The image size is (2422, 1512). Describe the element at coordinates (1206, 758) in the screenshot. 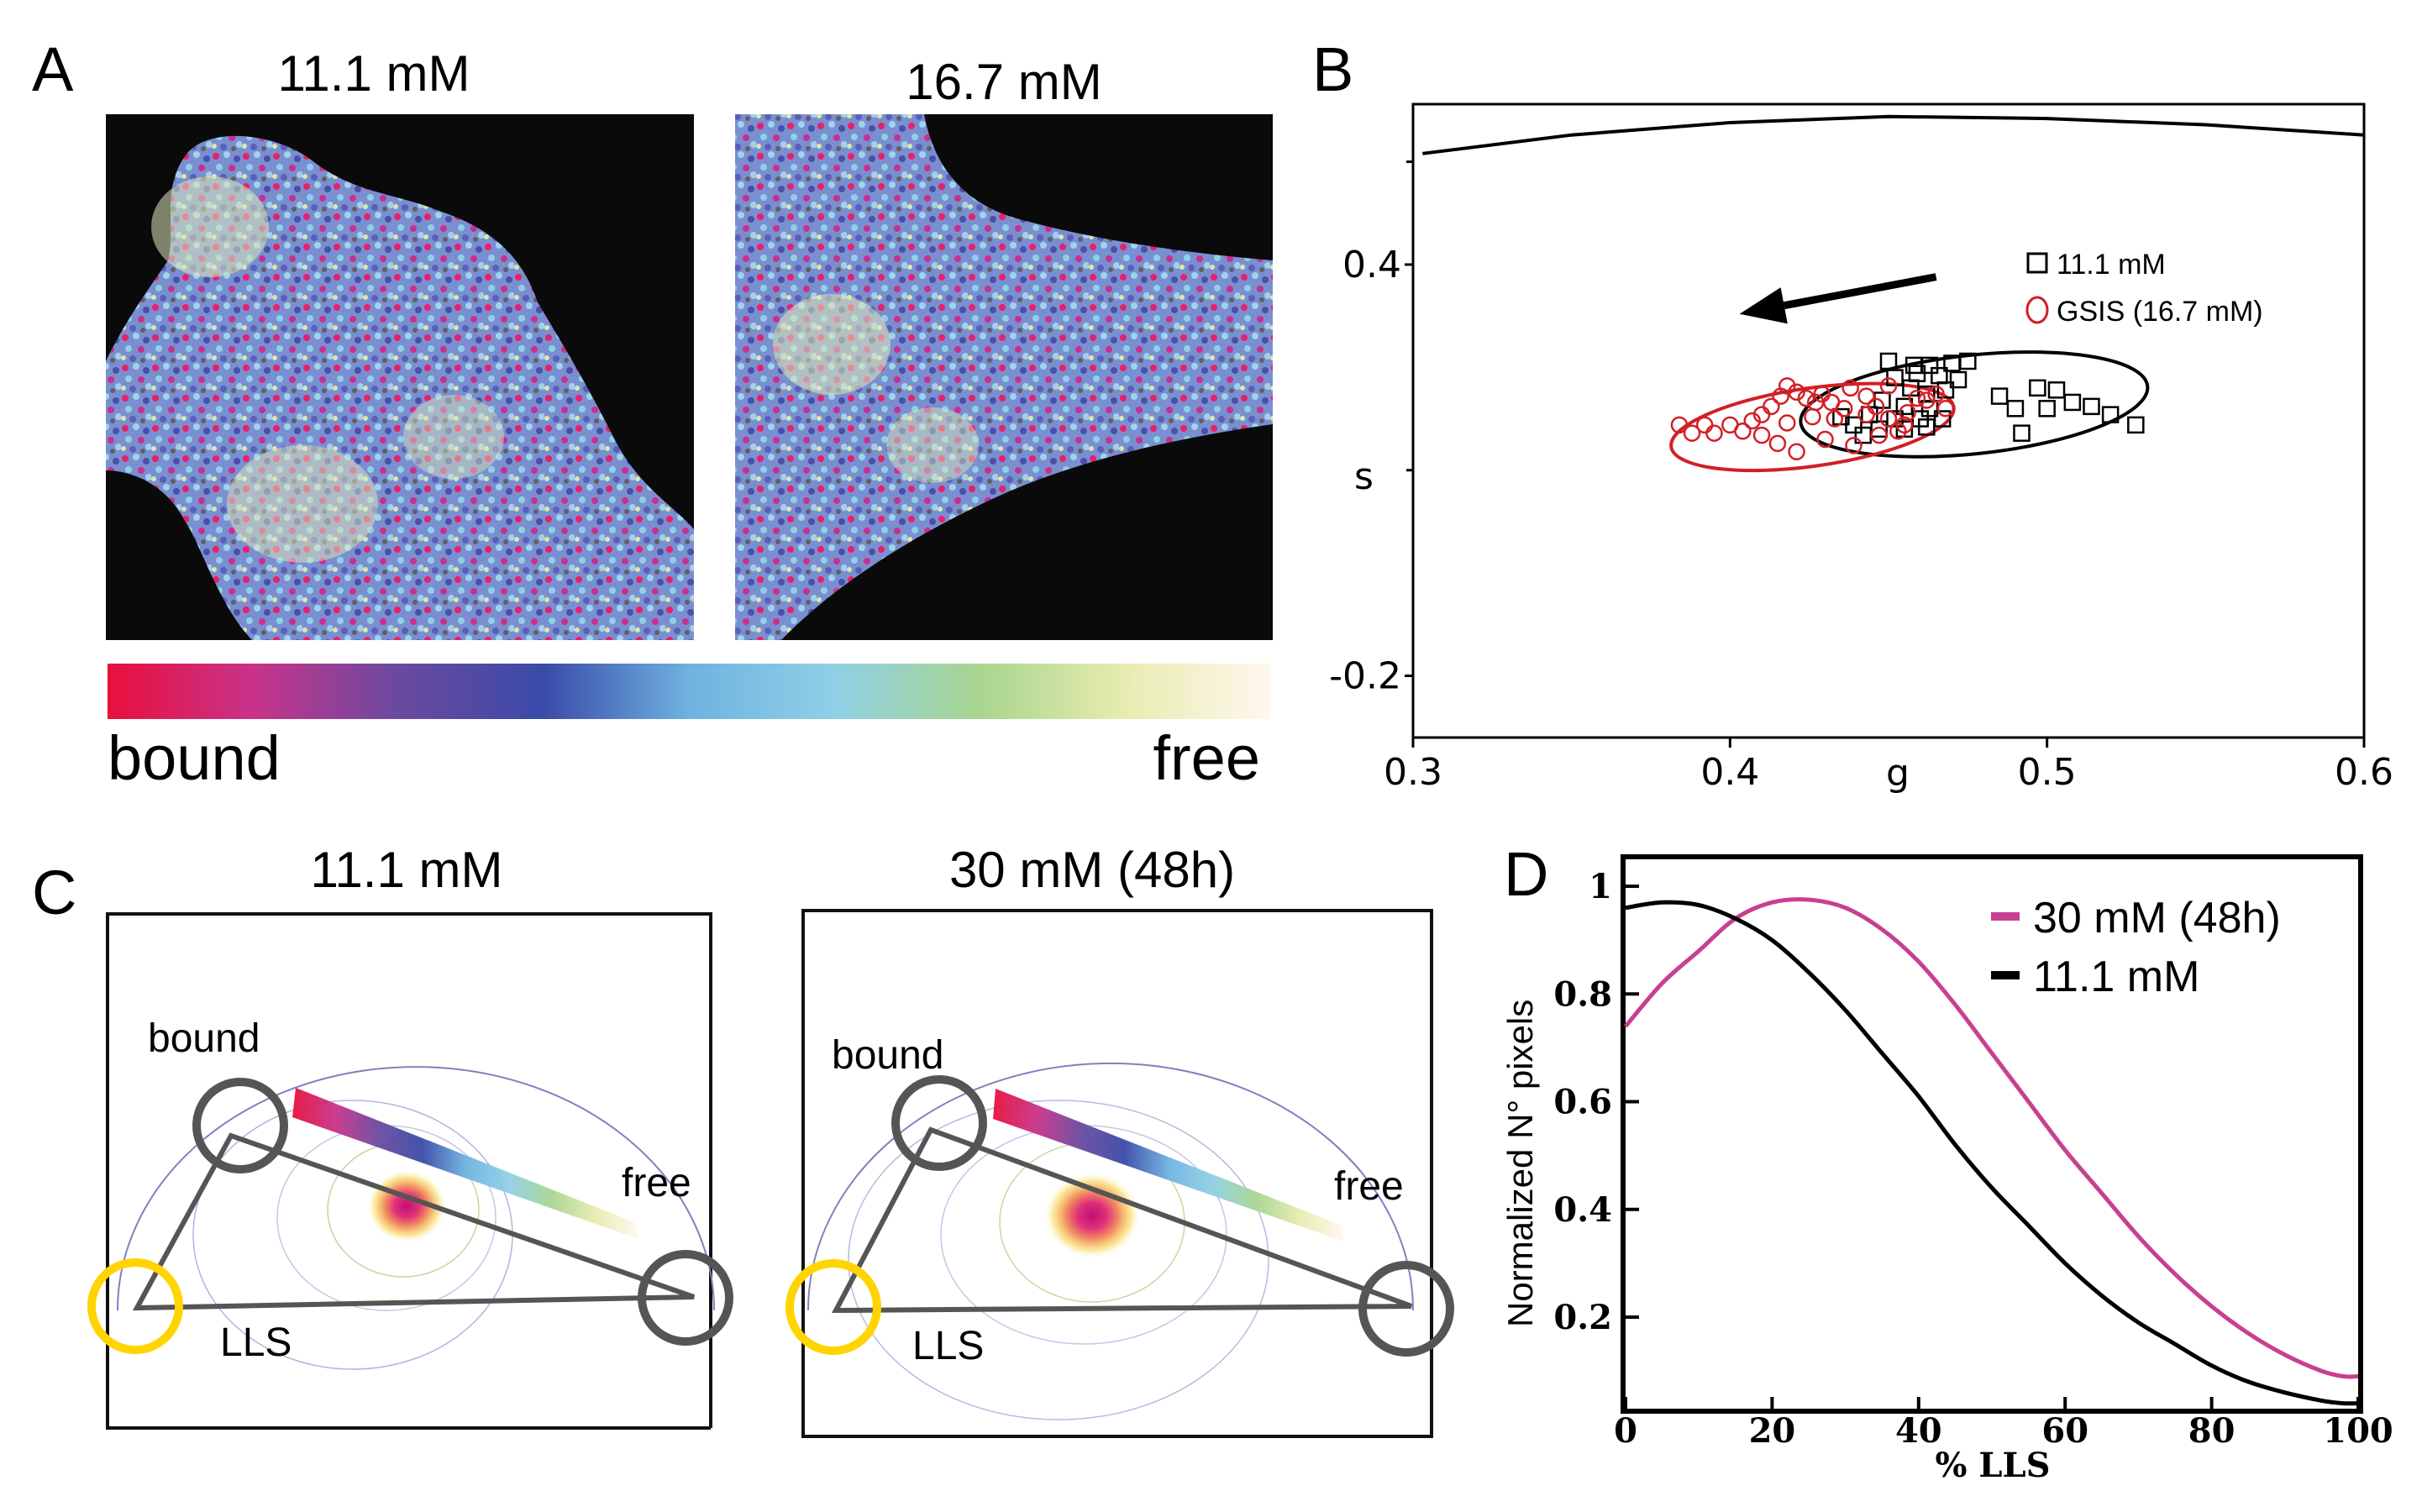

I see `colorbar-label-free: free` at that location.